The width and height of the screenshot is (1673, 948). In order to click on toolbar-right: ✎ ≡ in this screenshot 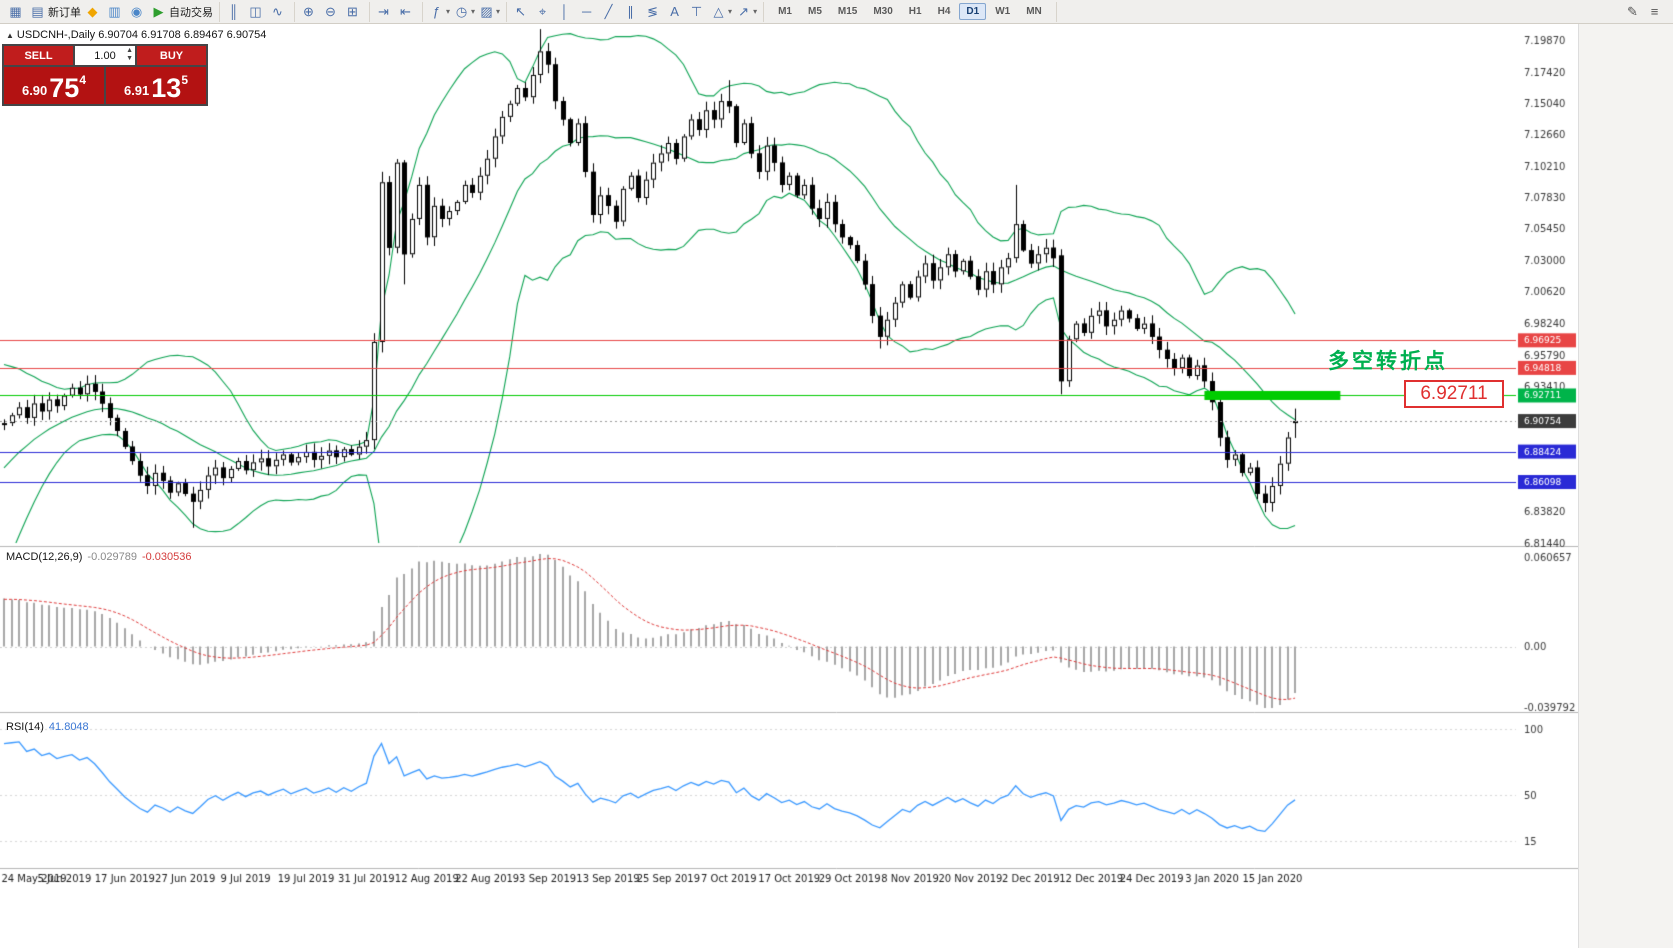, I will do `click(1647, 12)`.